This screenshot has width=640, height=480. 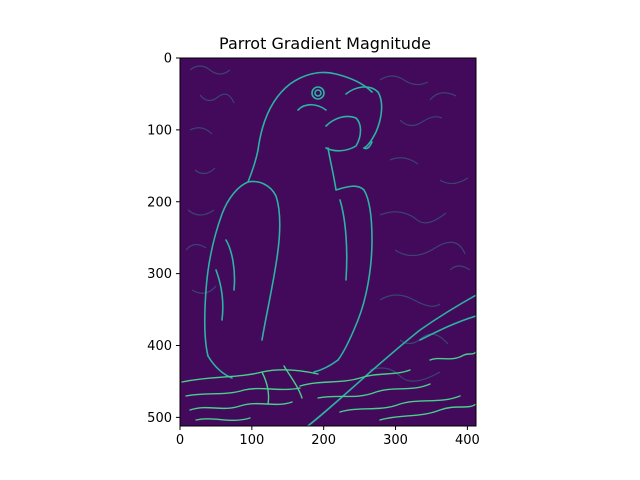 What do you see at coordinates (159, 202) in the screenshot?
I see `y-tick-label: 200` at bounding box center [159, 202].